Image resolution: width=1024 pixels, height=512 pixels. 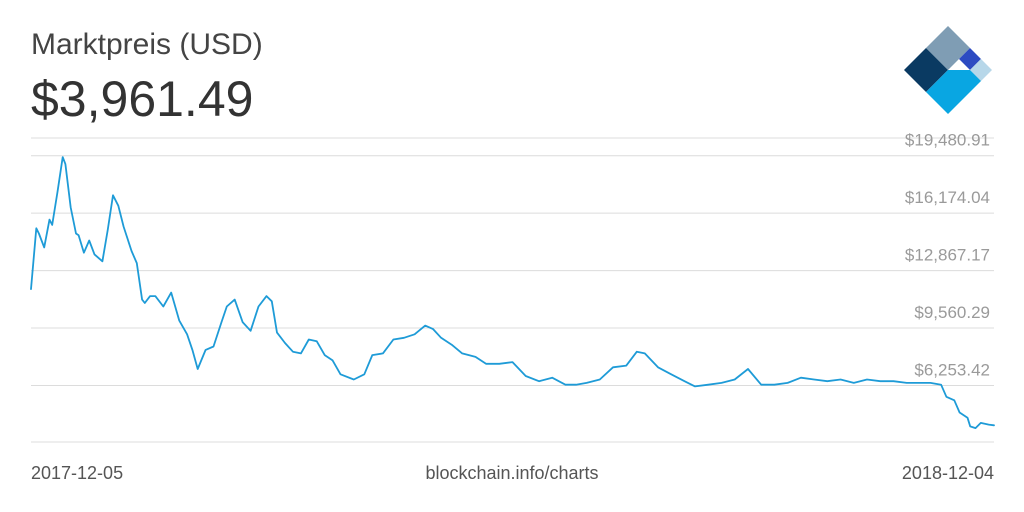 I want to click on x-axis-end-date: 2018-12-04, so click(x=947, y=473).